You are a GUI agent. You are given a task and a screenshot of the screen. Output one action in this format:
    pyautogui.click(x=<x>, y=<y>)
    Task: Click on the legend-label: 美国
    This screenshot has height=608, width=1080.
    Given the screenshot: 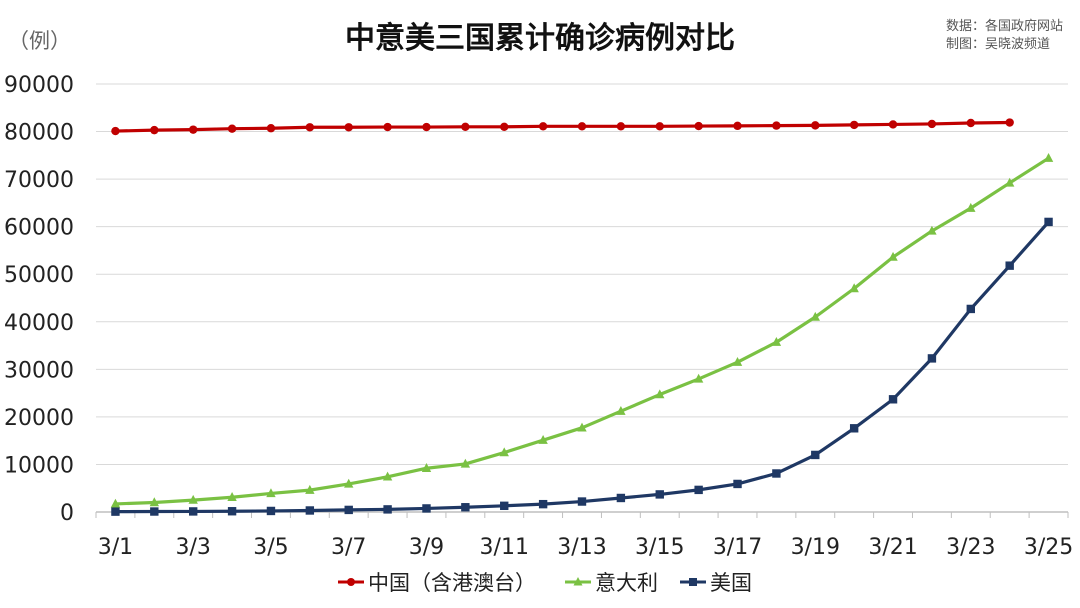 What is the action you would take?
    pyautogui.click(x=731, y=583)
    